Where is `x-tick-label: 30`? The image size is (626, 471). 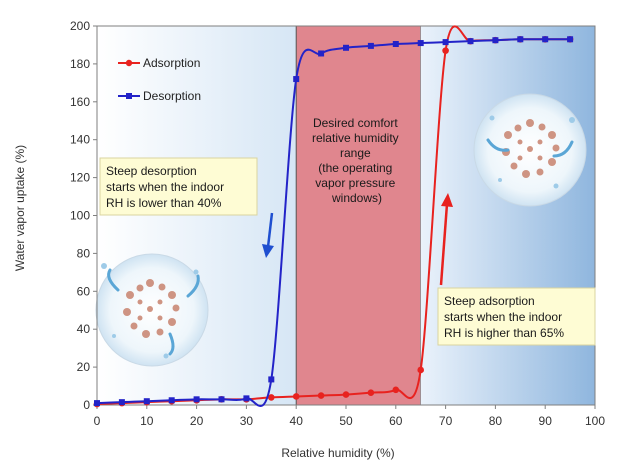 x-tick-label: 30 is located at coordinates (247, 421).